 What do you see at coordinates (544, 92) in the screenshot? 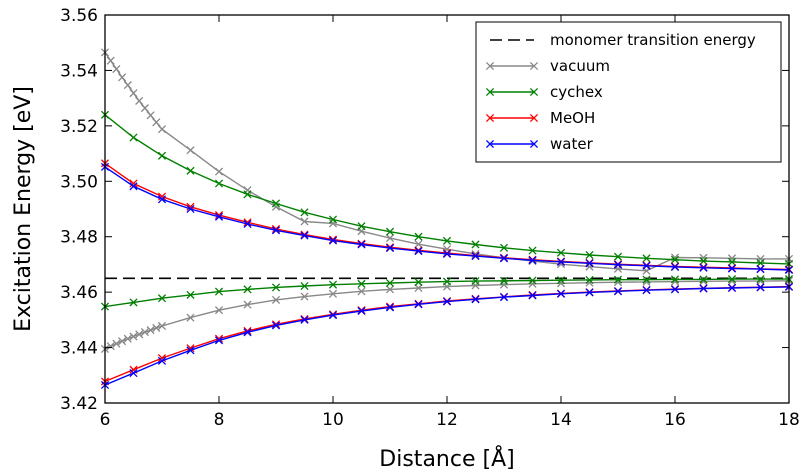
I see `legend-item: cychex` at bounding box center [544, 92].